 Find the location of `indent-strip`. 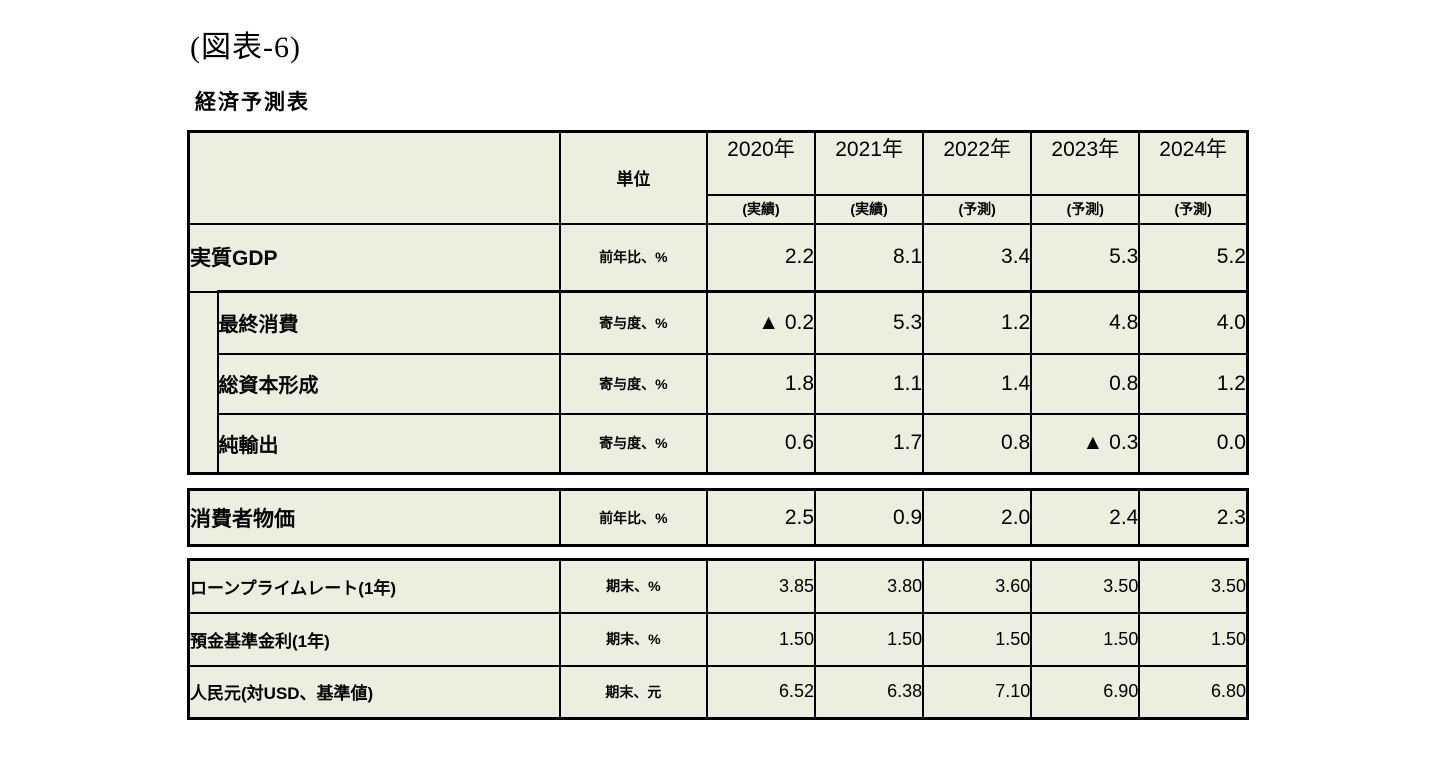

indent-strip is located at coordinates (203, 382).